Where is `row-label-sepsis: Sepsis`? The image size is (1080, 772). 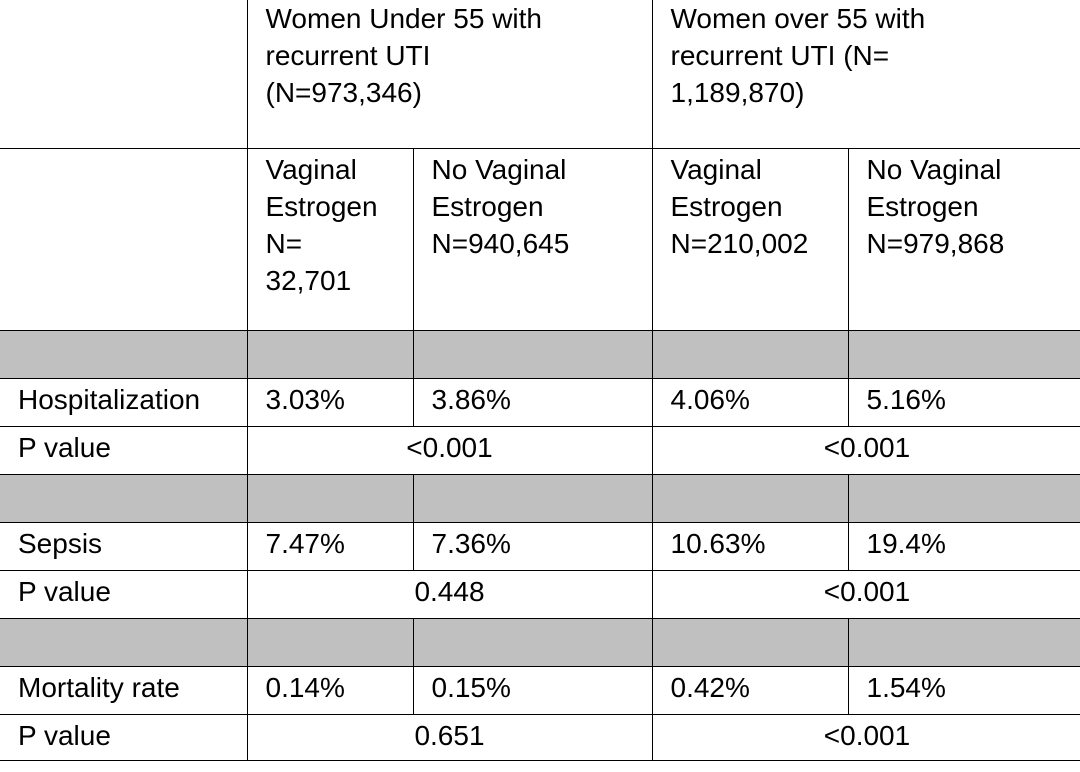
row-label-sepsis: Sepsis is located at coordinates (124, 546).